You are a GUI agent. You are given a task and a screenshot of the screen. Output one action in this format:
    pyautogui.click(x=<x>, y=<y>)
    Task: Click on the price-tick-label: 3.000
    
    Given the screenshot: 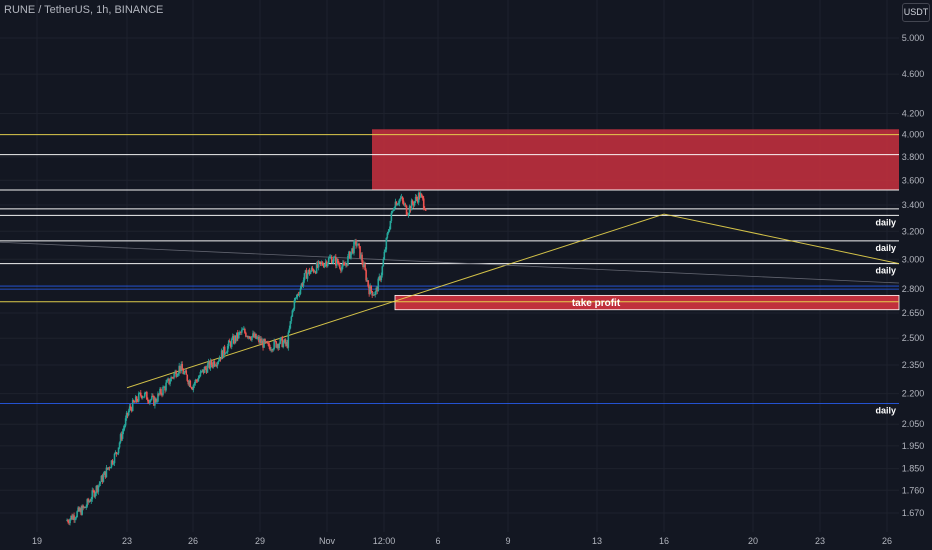 What is the action you would take?
    pyautogui.click(x=913, y=259)
    